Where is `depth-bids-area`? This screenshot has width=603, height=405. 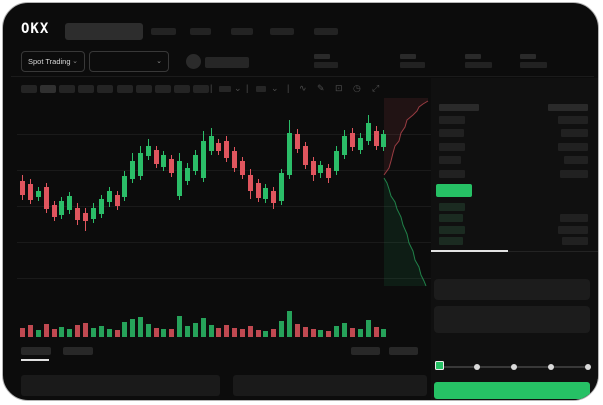 depth-bids-area is located at coordinates (405, 232).